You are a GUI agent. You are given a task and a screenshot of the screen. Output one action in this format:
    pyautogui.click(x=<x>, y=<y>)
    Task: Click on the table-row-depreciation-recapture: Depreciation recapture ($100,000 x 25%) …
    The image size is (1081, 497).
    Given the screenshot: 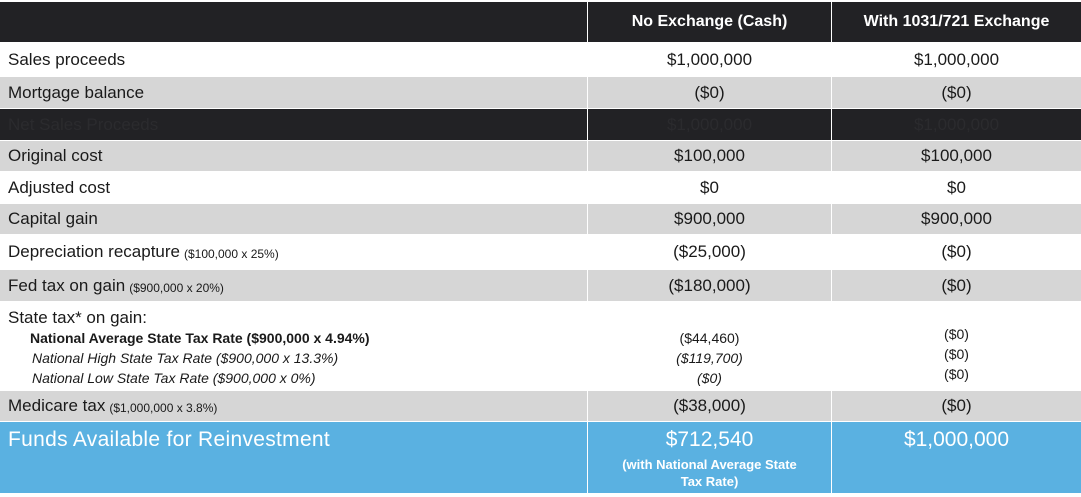 What is the action you would take?
    pyautogui.click(x=540, y=252)
    